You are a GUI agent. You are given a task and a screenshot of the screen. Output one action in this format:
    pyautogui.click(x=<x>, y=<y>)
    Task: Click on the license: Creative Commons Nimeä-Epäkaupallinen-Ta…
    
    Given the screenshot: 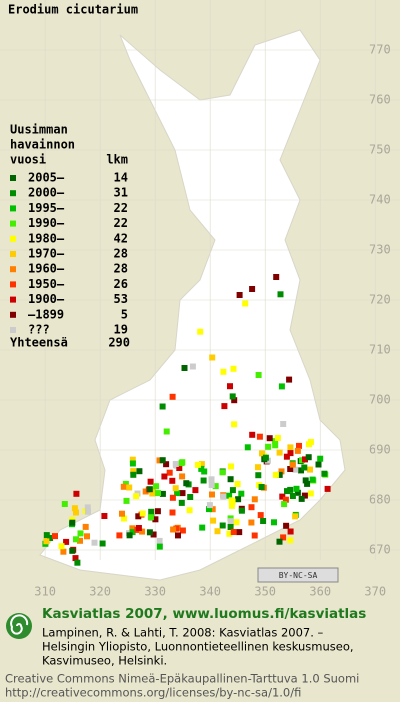 What is the action you would take?
    pyautogui.click(x=182, y=679)
    